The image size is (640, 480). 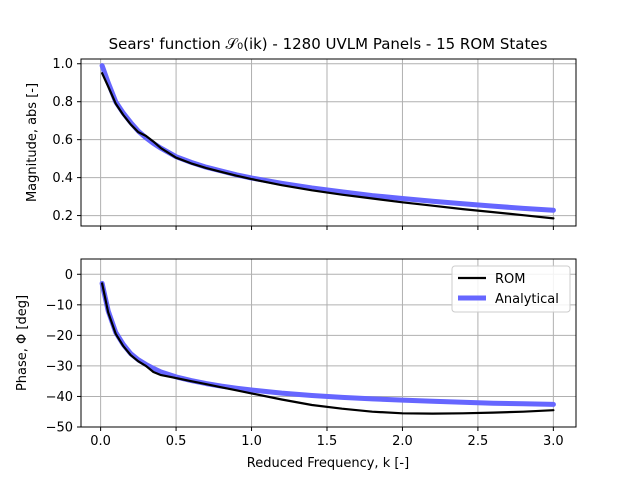 What do you see at coordinates (59, 336) in the screenshot?
I see `y-tick-label: −20` at bounding box center [59, 336].